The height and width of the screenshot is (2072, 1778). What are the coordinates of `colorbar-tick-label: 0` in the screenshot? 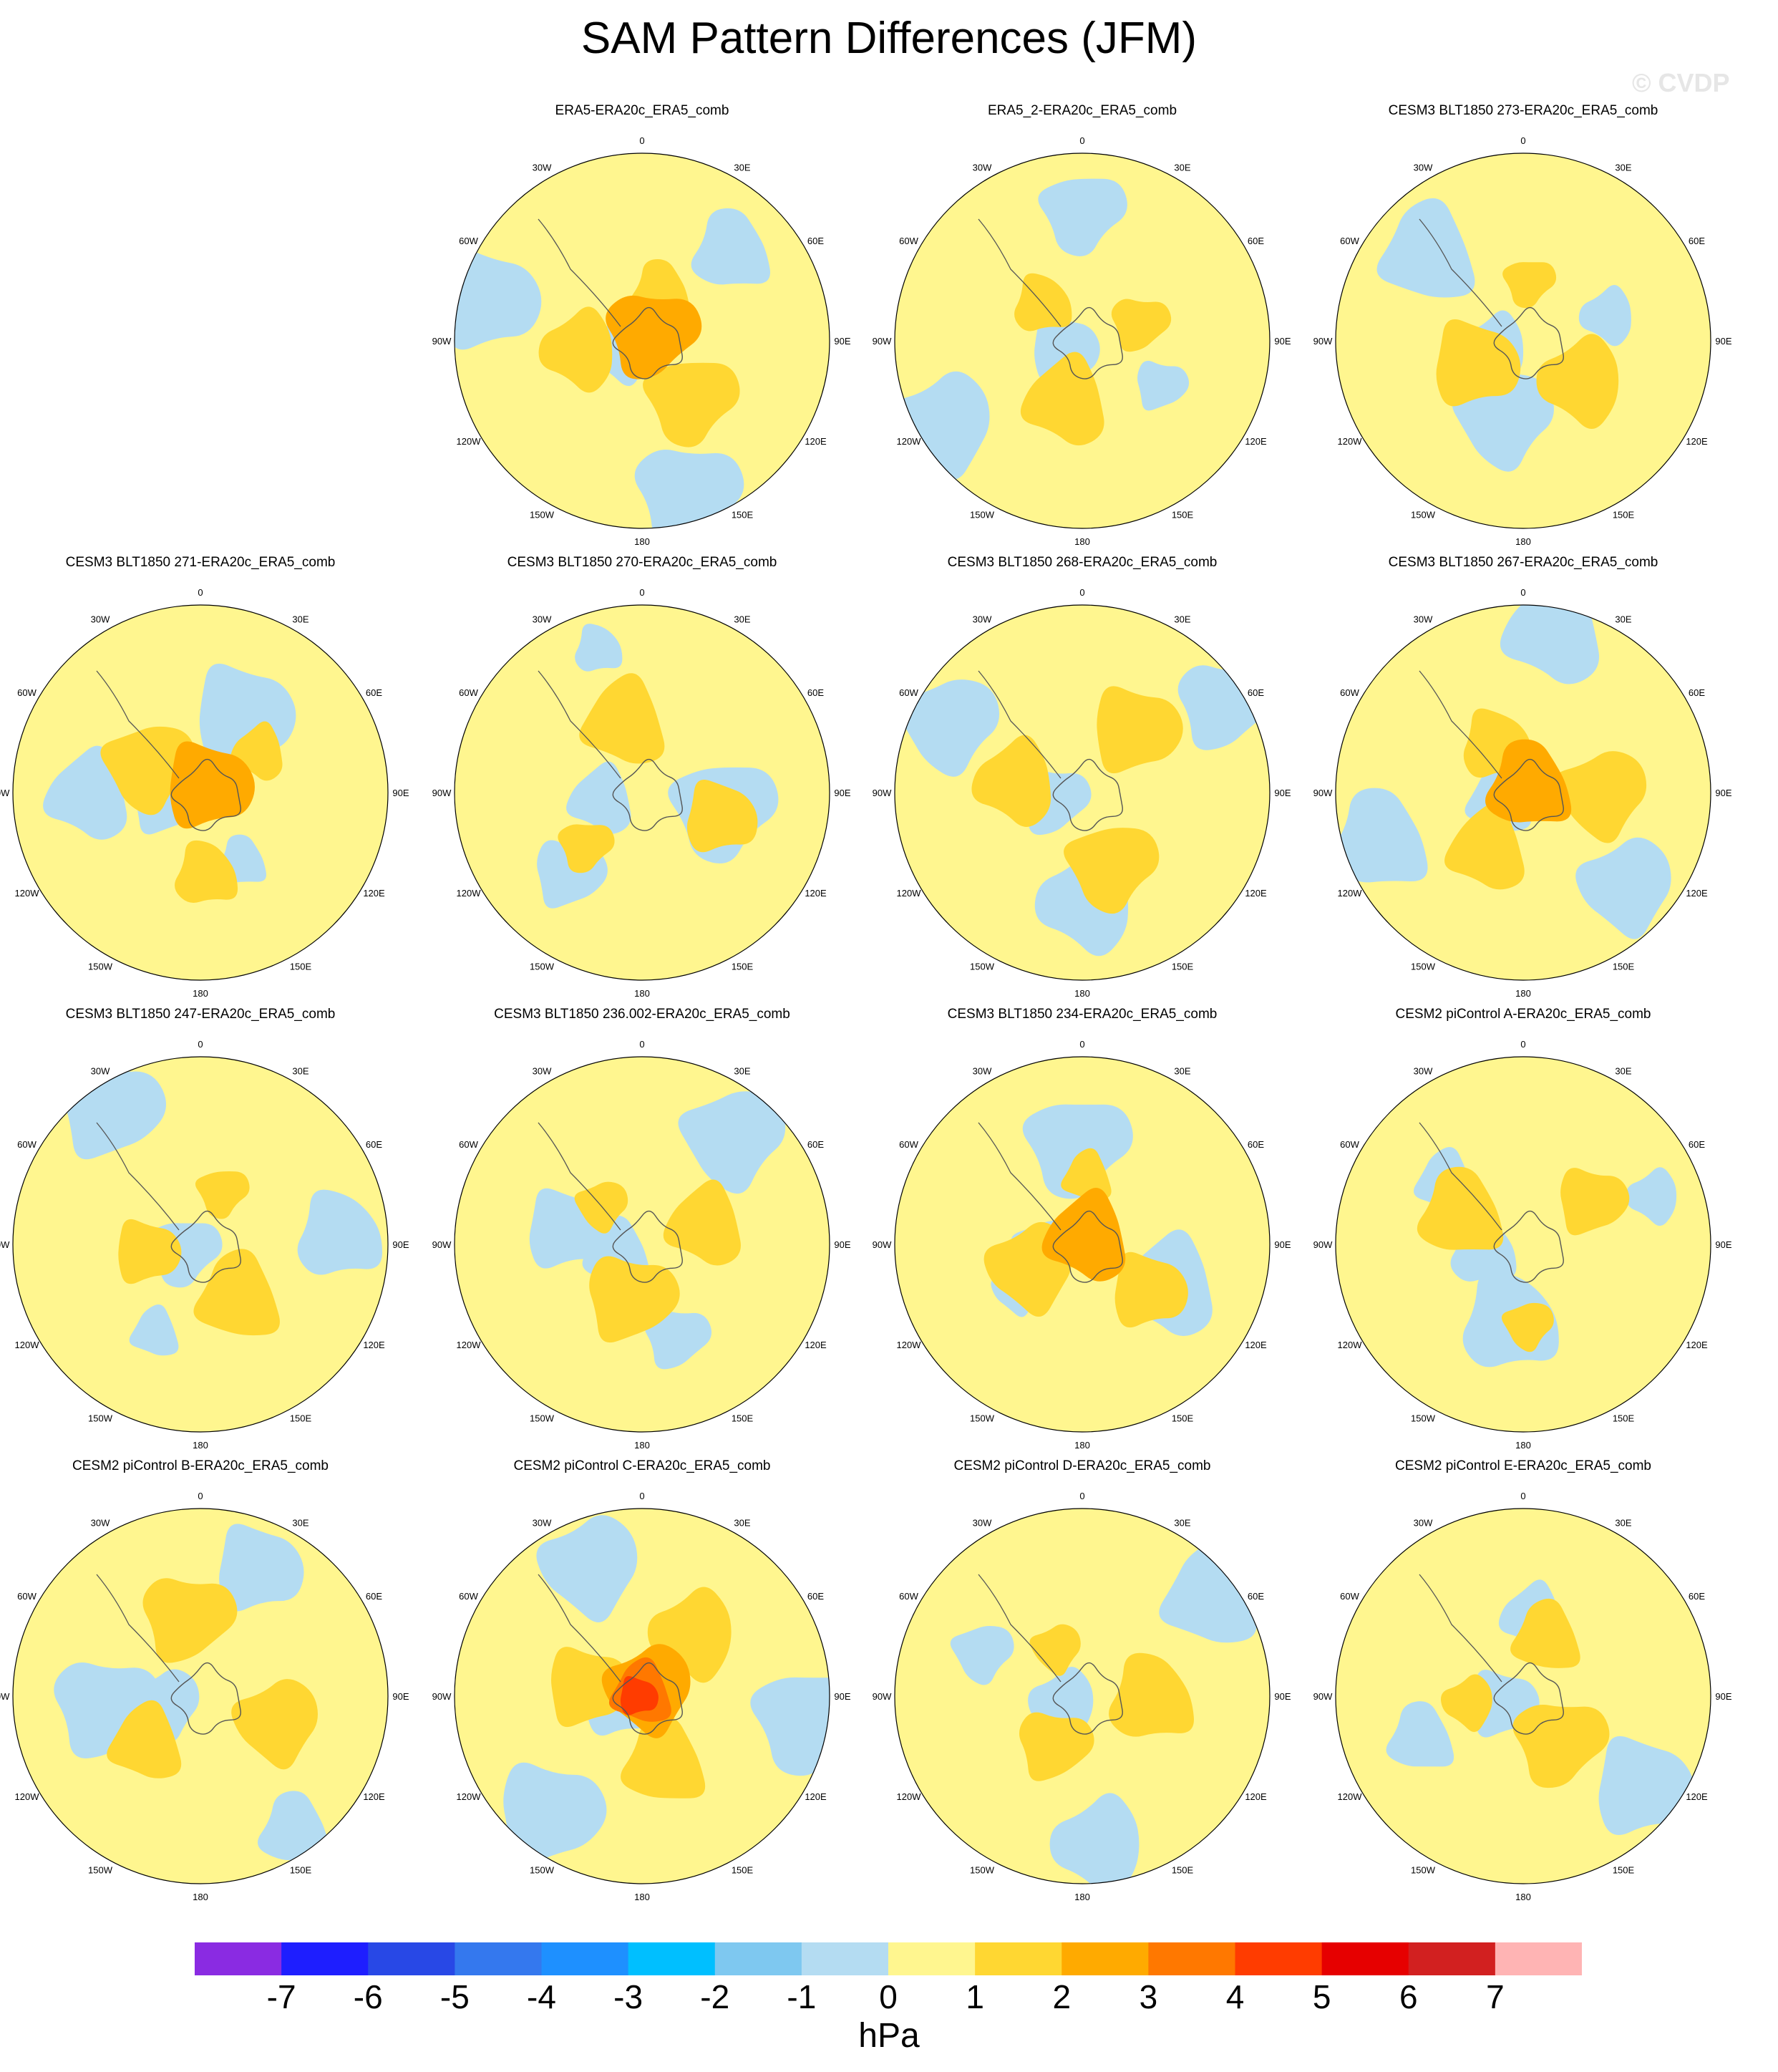 It's located at (889, 1996).